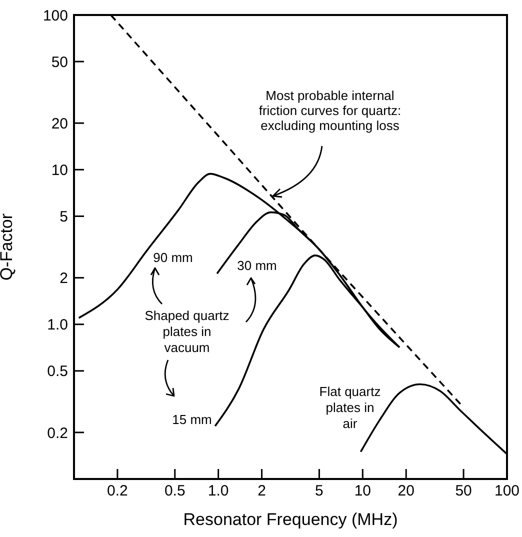  What do you see at coordinates (57, 433) in the screenshot?
I see `y-tick-label: 0.2` at bounding box center [57, 433].